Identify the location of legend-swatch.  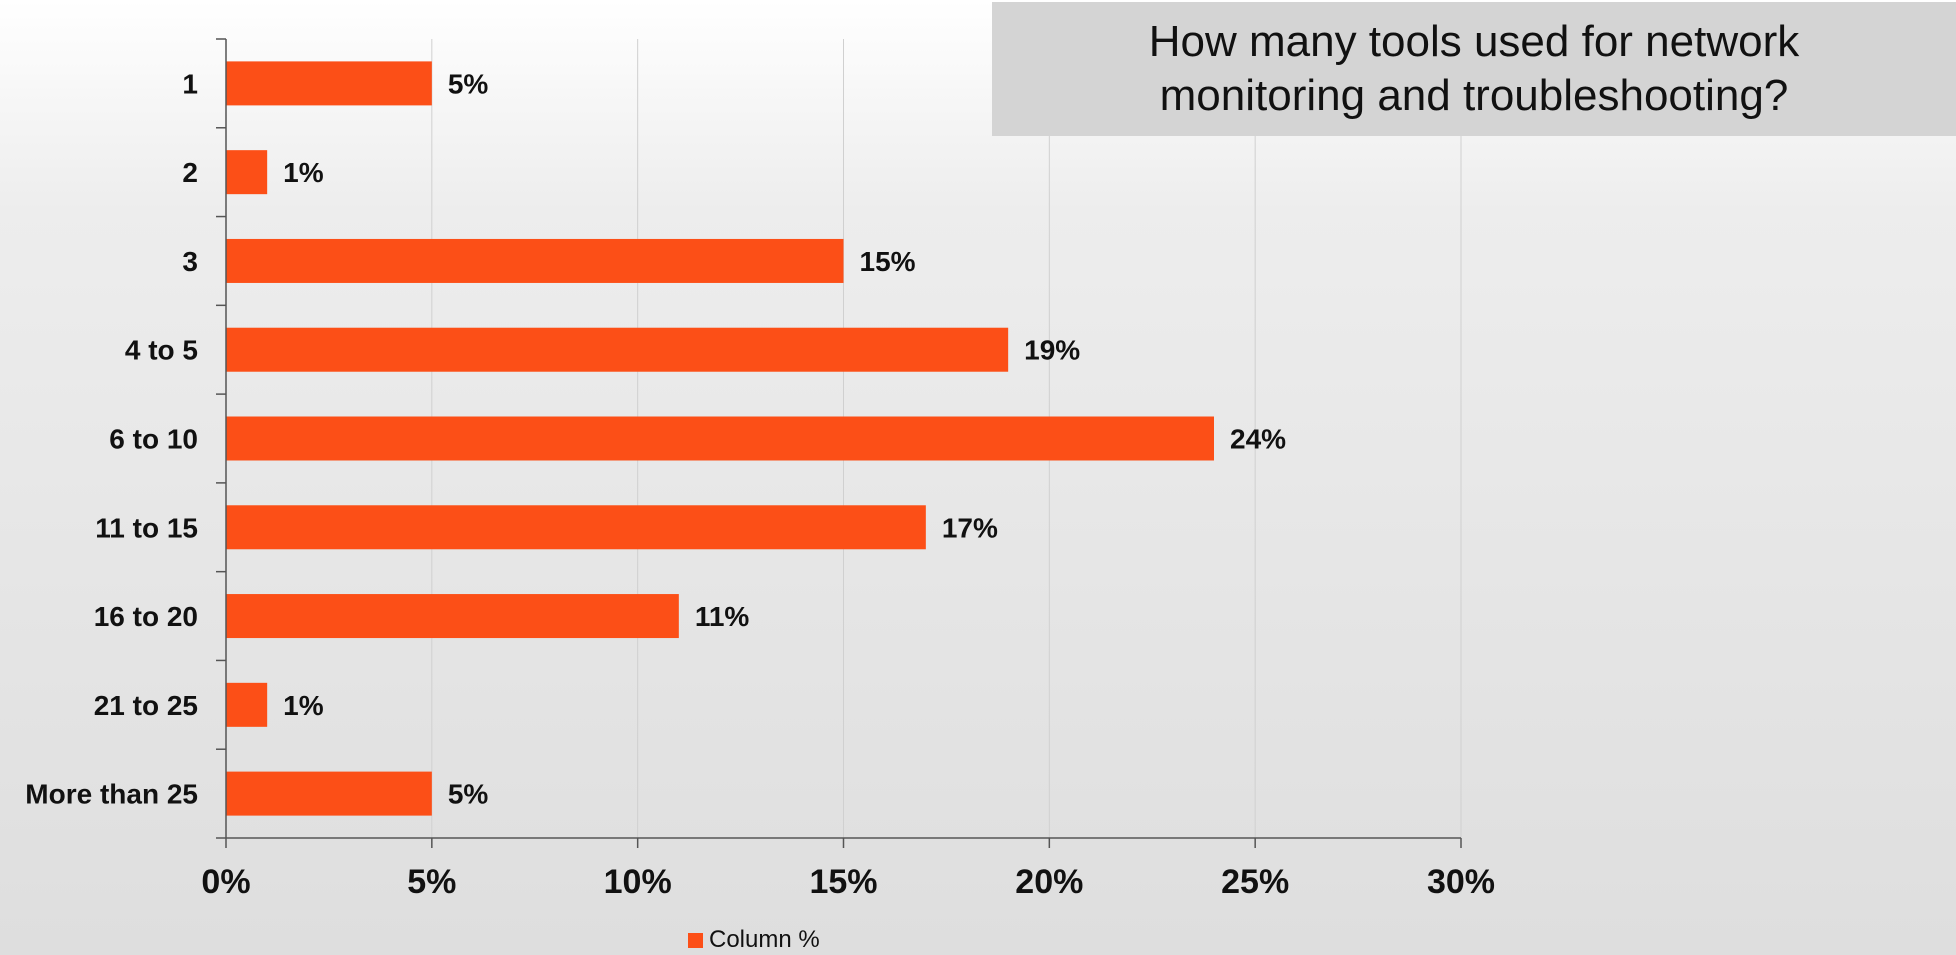
(695, 940).